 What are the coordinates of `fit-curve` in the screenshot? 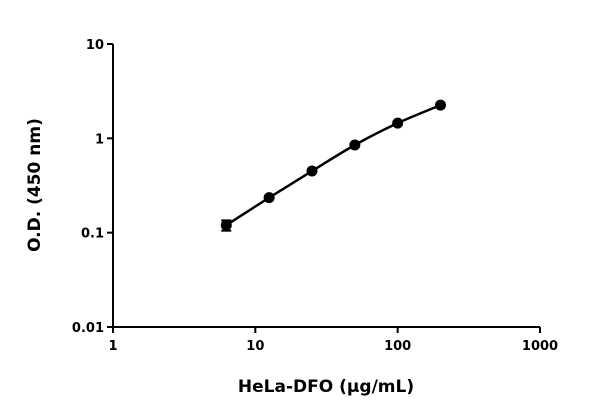 It's located at (333, 165).